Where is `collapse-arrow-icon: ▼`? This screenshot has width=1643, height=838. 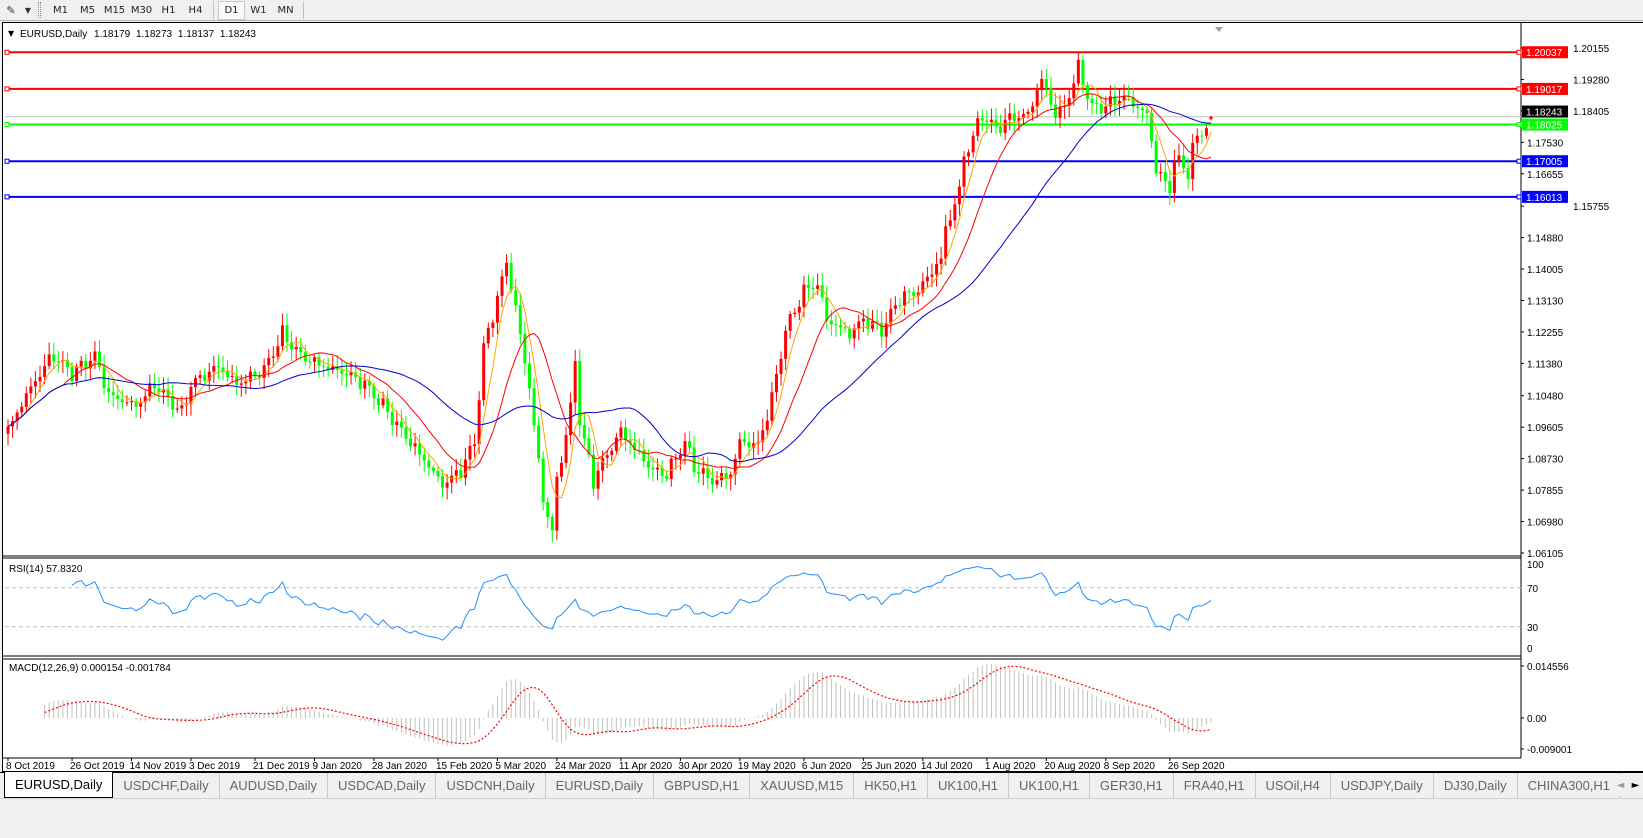 collapse-arrow-icon: ▼ is located at coordinates (11, 33).